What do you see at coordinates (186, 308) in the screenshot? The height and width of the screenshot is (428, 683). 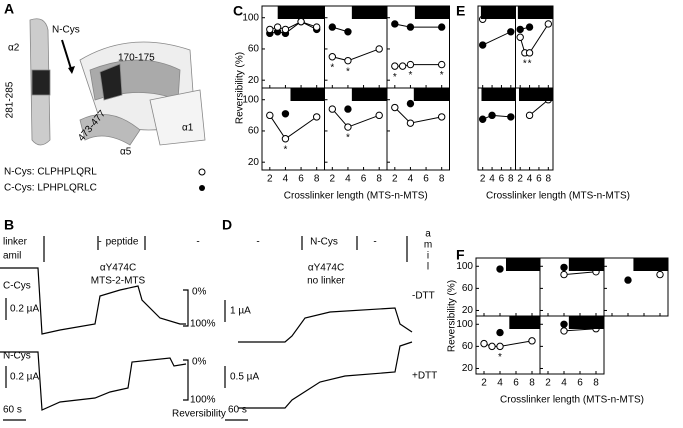 I see `bracket` at bounding box center [186, 308].